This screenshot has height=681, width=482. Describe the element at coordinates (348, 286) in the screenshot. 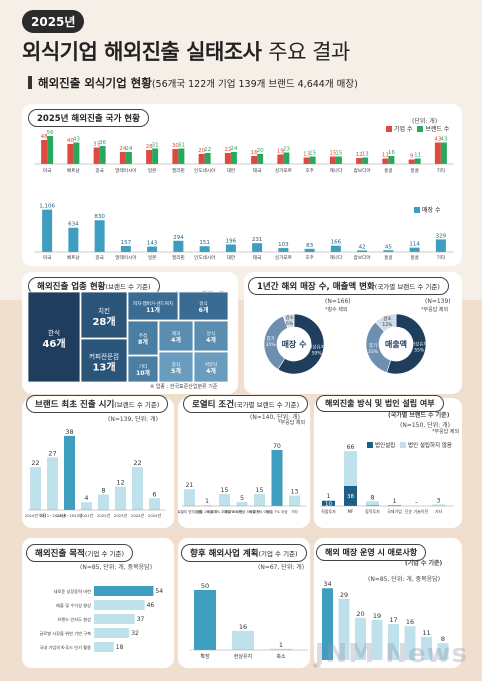

I see `change-chart-title: 1년간 해외 매장 수, 매출액 변화(국가별 브랜드 수 기준)` at that location.